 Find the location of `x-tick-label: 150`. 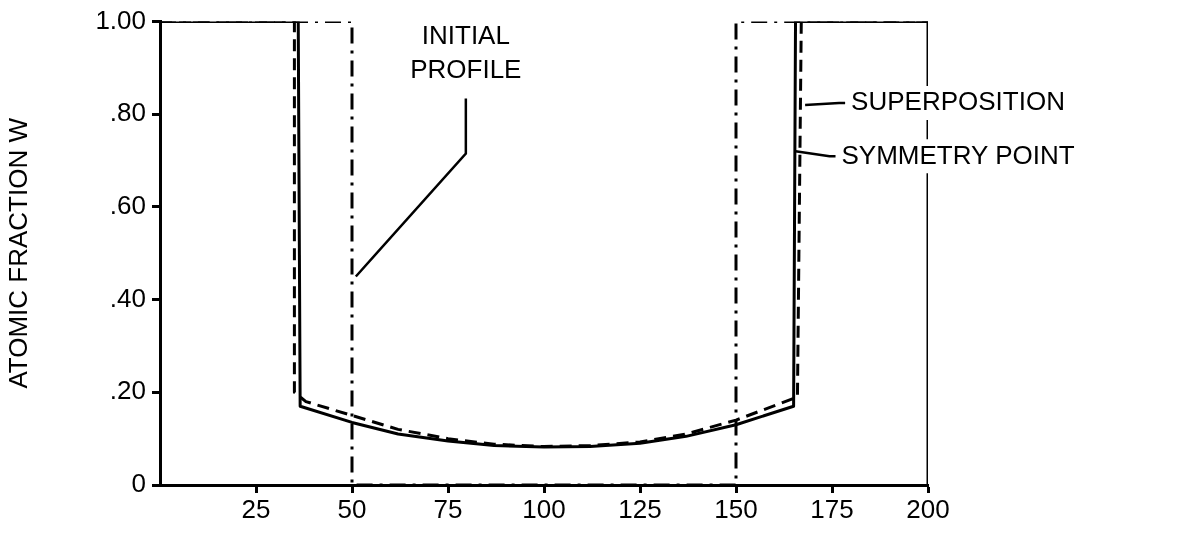

x-tick-label: 150 is located at coordinates (736, 508).